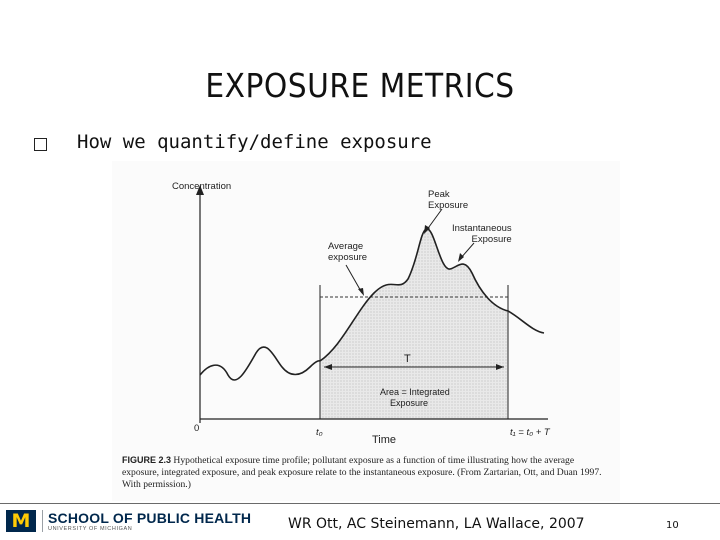 The image size is (720, 540). What do you see at coordinates (672, 525) in the screenshot?
I see `page-number: 10` at bounding box center [672, 525].